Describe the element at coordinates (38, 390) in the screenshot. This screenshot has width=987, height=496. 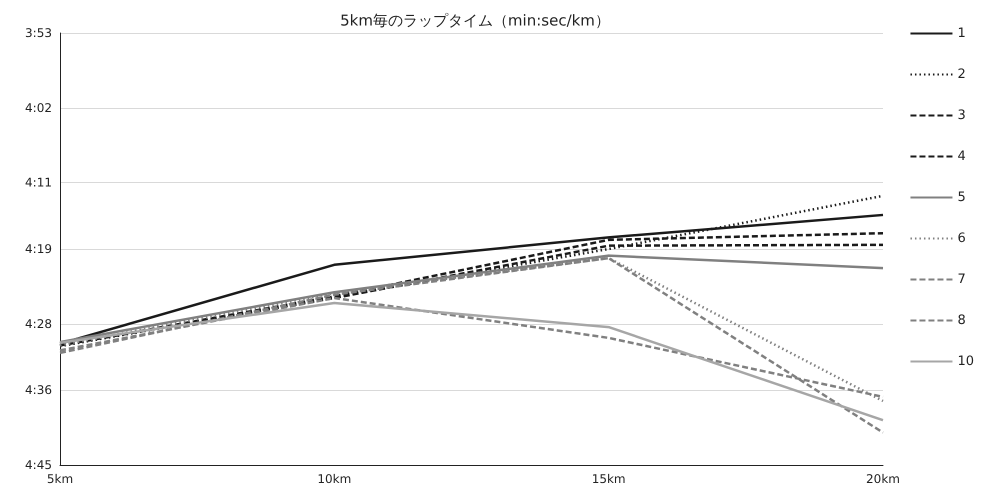
I see `y-tick-label: 4:36` at that location.